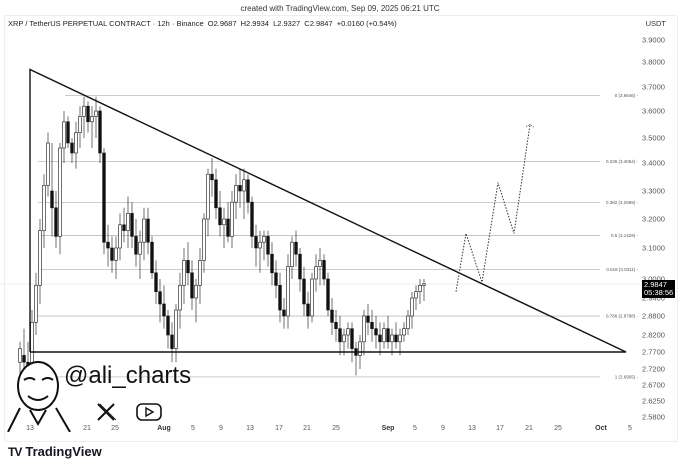  I want to click on time-tick: Oct, so click(601, 428).